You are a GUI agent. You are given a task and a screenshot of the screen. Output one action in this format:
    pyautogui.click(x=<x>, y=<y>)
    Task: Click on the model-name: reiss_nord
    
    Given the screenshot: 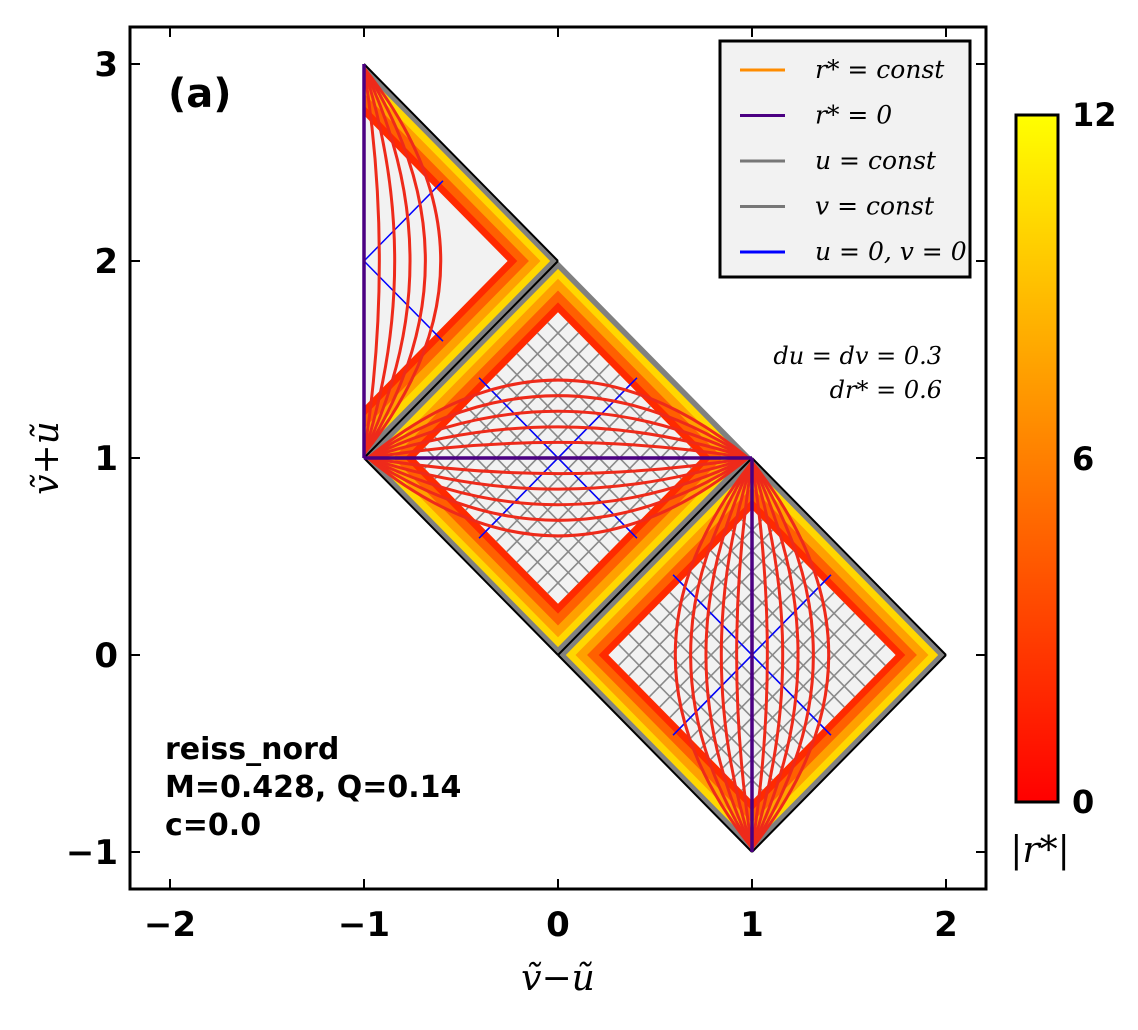 What is the action you would take?
    pyautogui.click(x=252, y=749)
    